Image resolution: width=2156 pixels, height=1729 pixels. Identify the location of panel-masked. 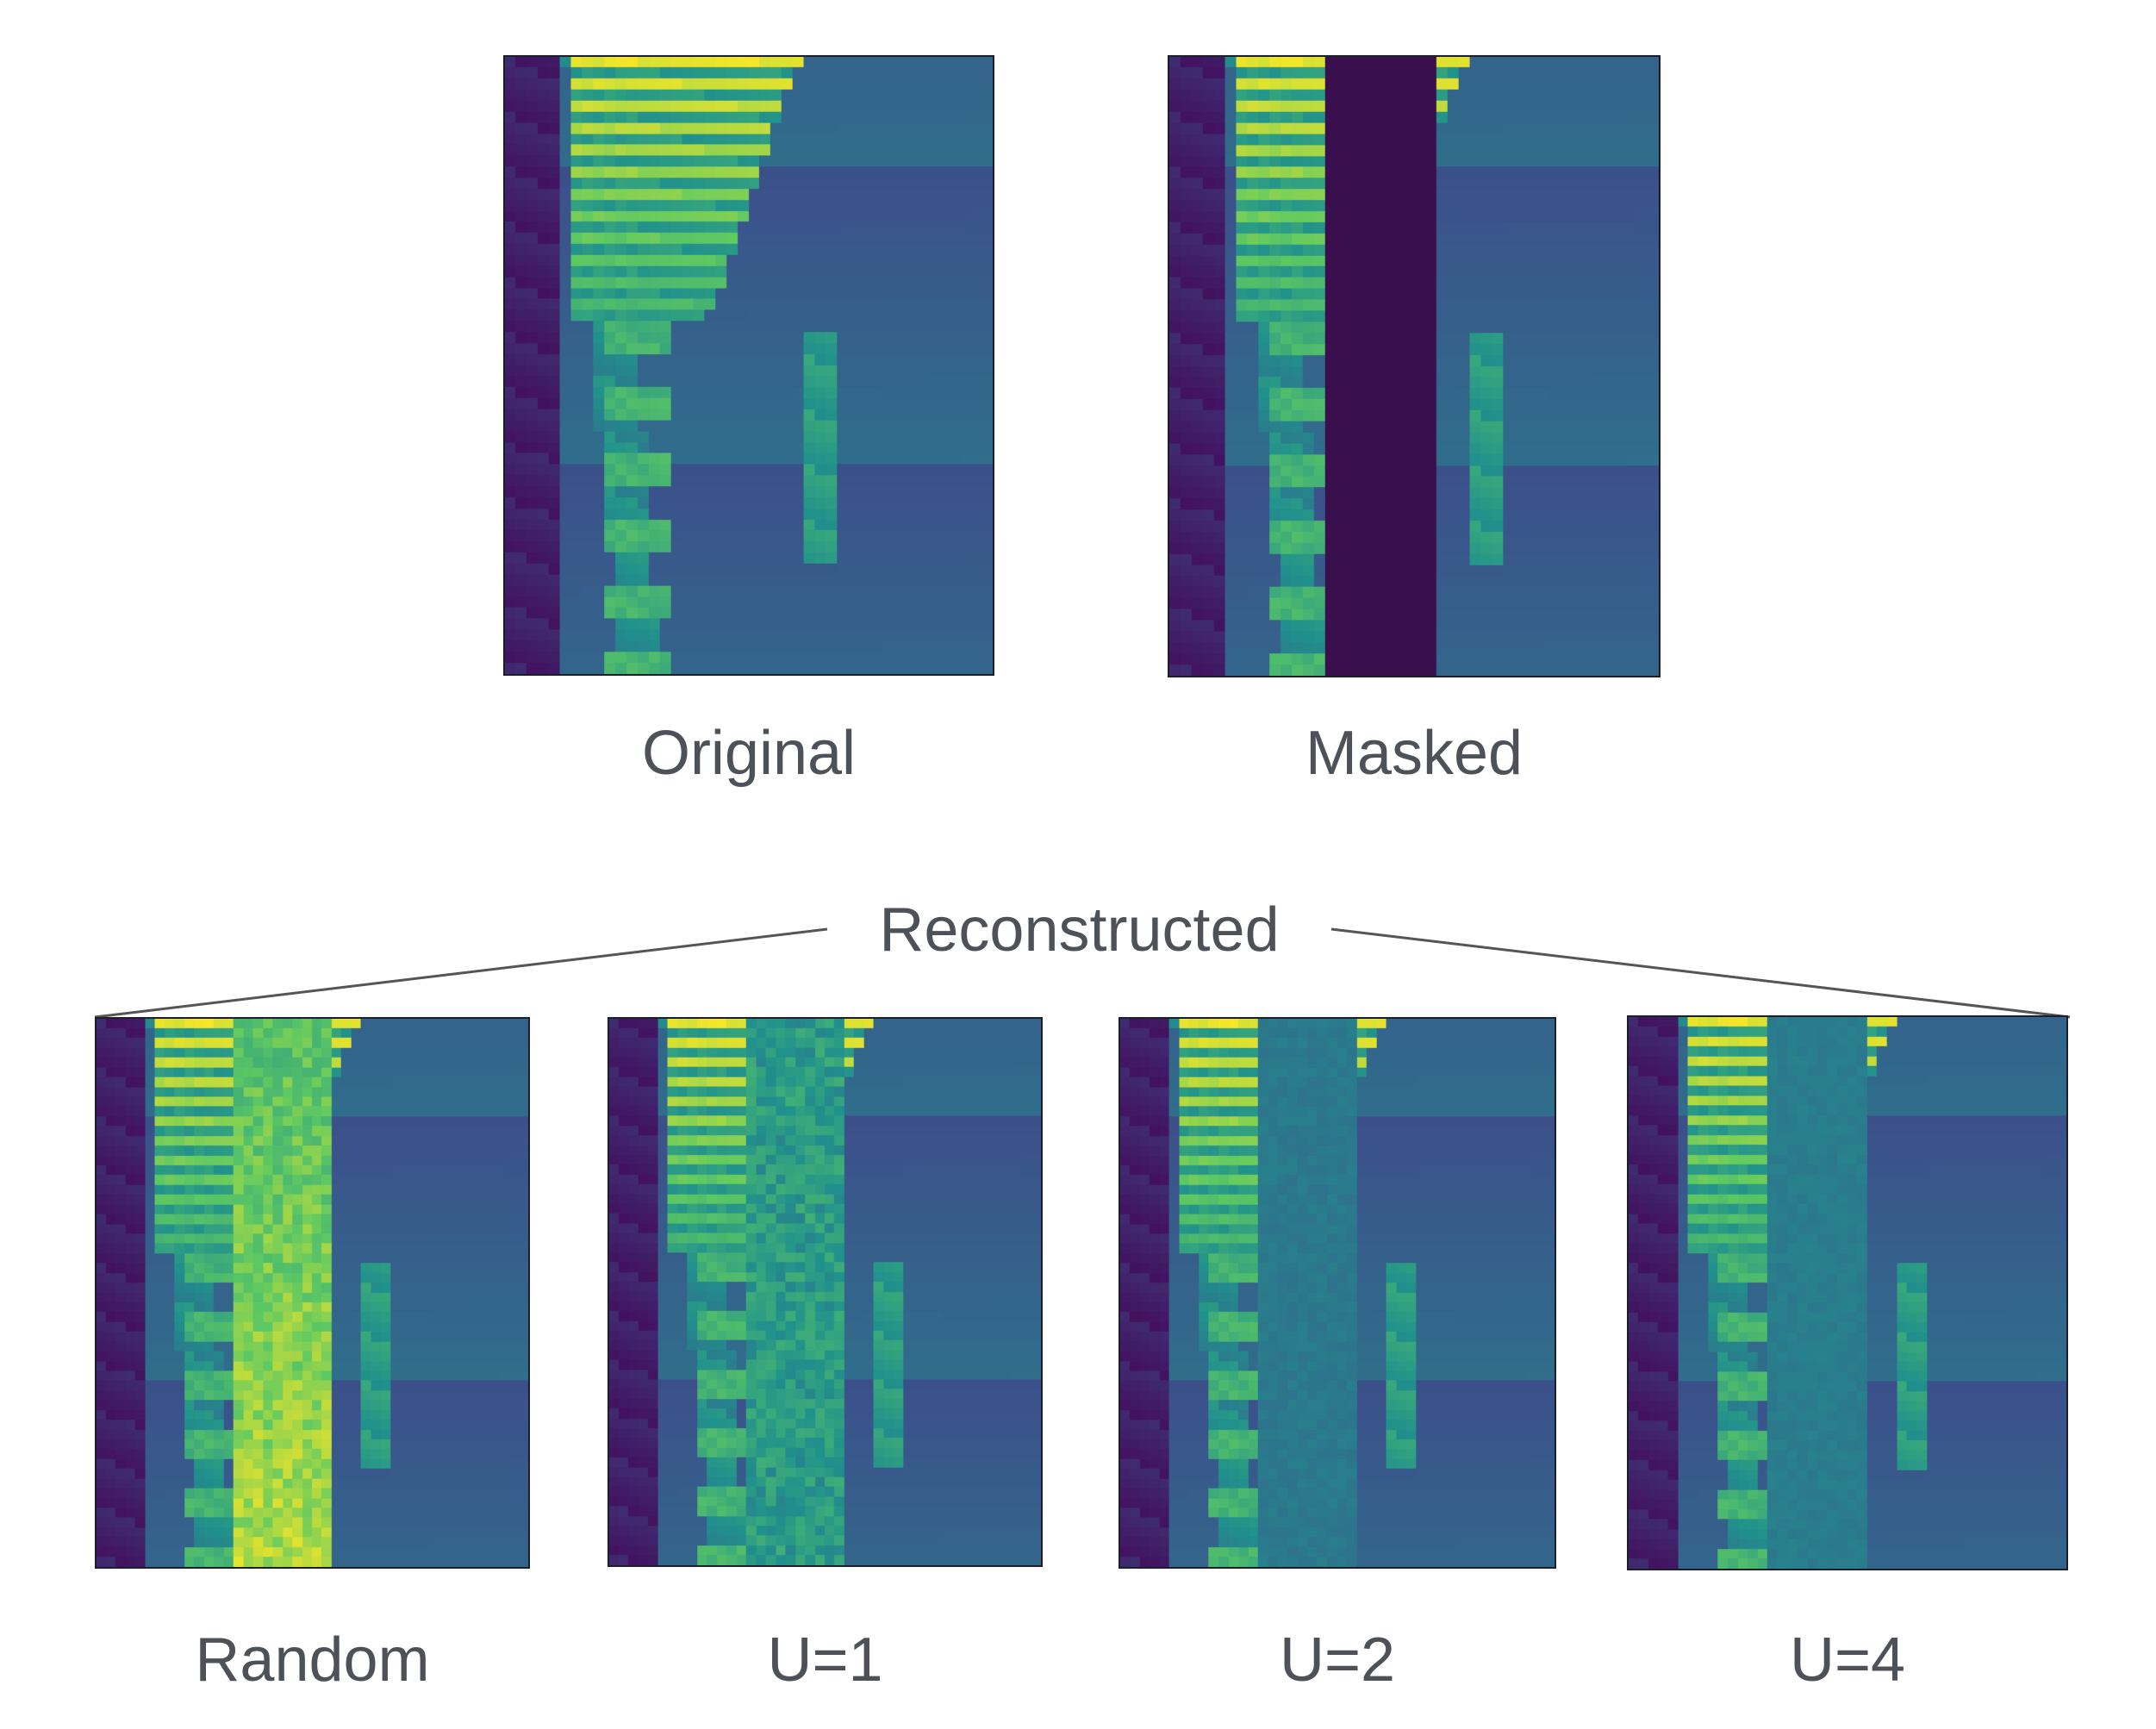
(1414, 366).